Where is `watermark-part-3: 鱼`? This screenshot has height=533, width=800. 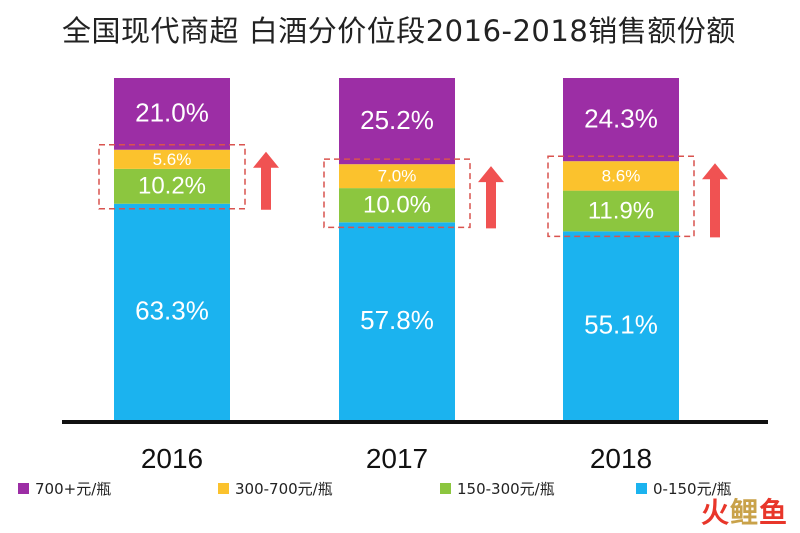 watermark-part-3: 鱼 is located at coordinates (773, 512).